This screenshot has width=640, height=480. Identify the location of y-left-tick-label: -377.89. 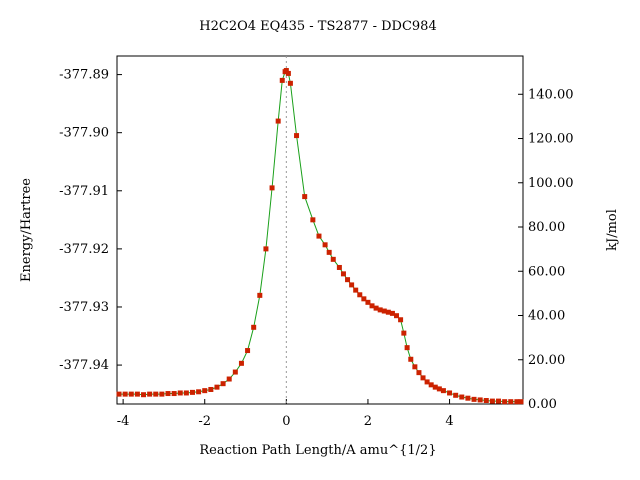
(84, 75).